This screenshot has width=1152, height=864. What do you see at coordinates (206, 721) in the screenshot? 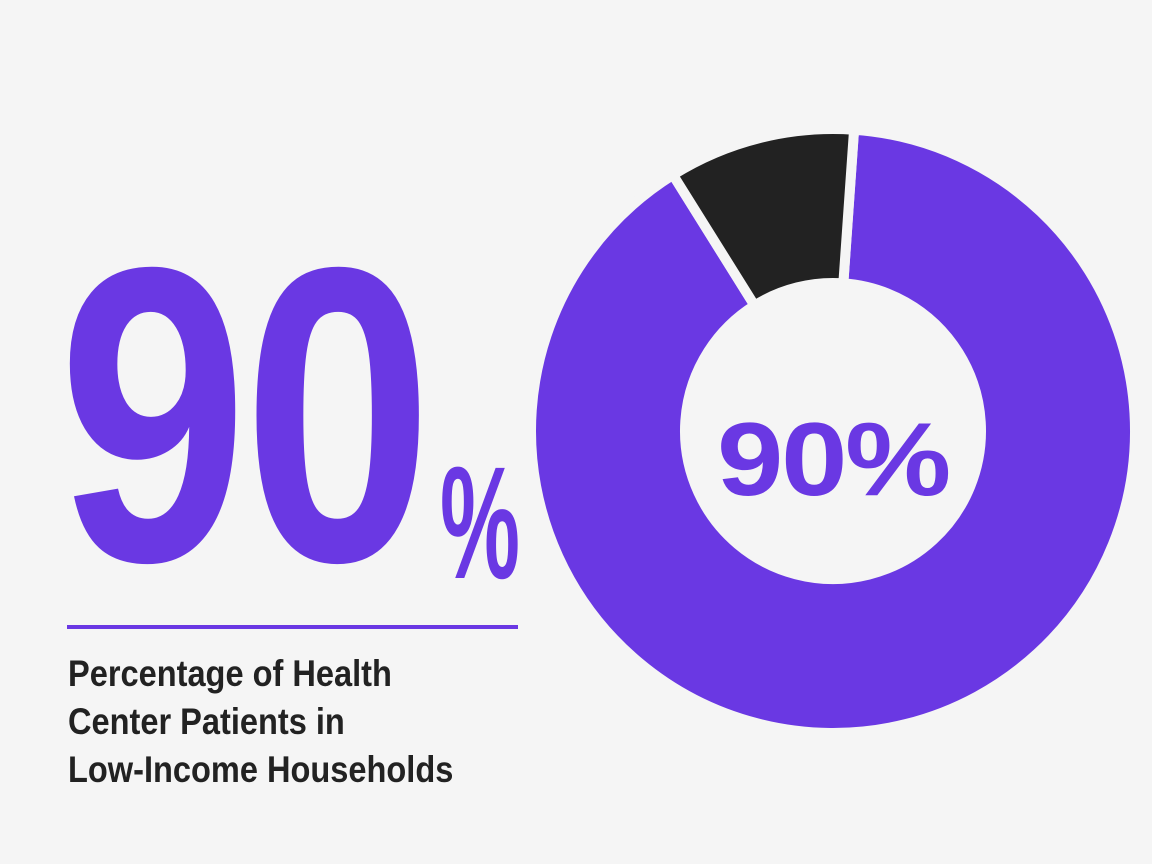
I see `caption-line: Center Patients in` at bounding box center [206, 721].